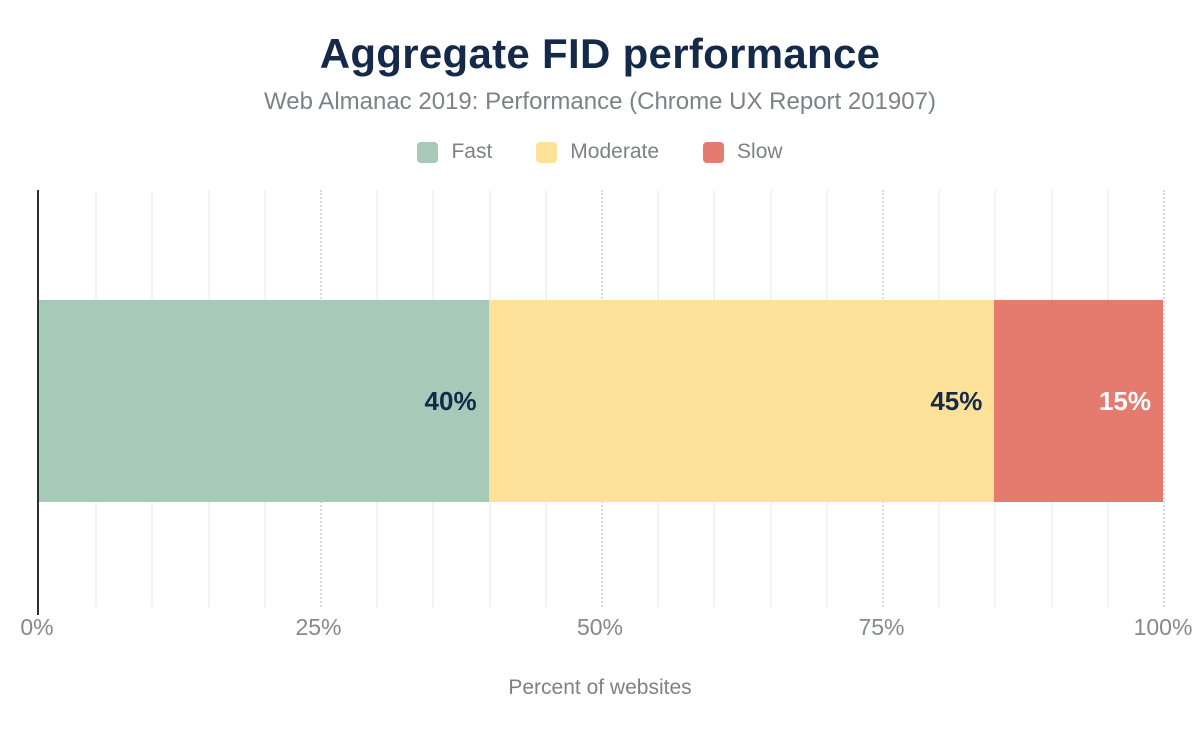 The width and height of the screenshot is (1200, 742). Describe the element at coordinates (1124, 400) in the screenshot. I see `bar-data-label: 15%` at that location.